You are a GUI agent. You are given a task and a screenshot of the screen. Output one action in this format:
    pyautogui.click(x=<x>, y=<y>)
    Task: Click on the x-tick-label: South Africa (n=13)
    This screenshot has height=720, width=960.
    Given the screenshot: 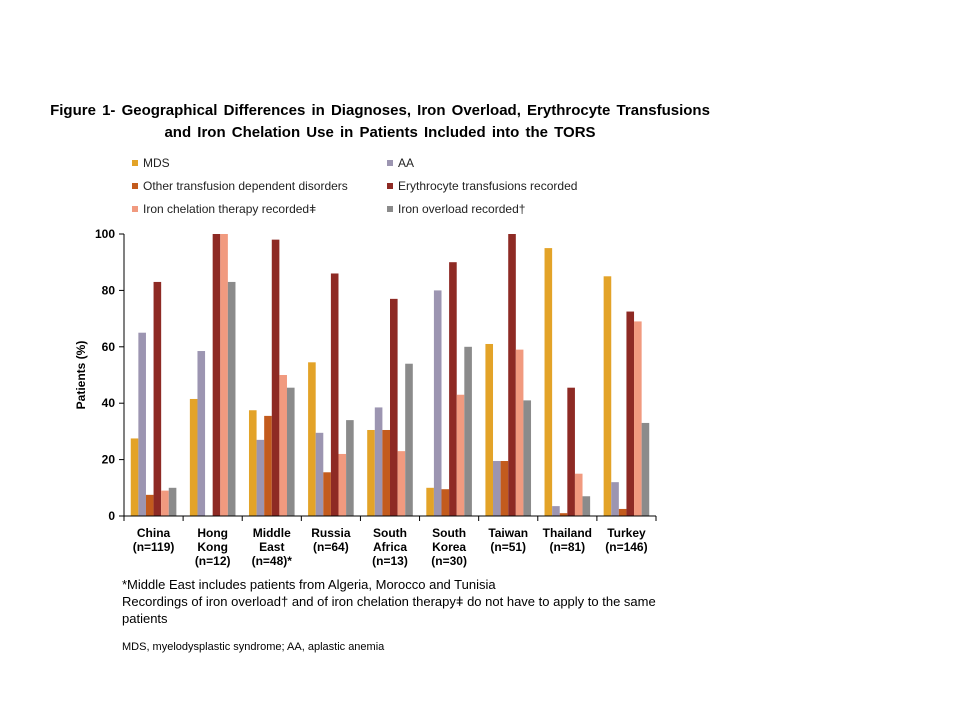 What is the action you would take?
    pyautogui.click(x=390, y=547)
    